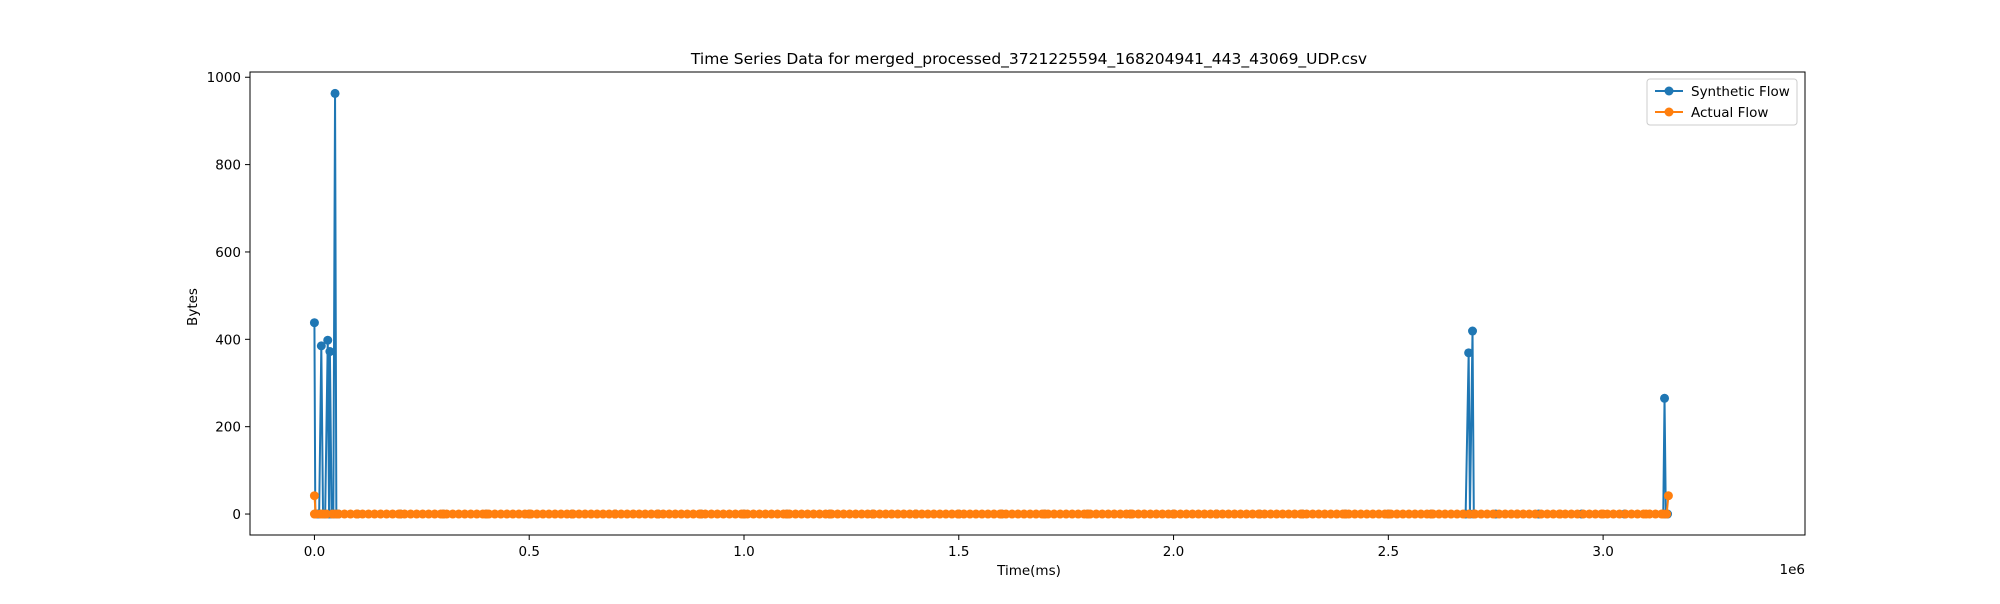 The width and height of the screenshot is (2000, 604). What do you see at coordinates (228, 253) in the screenshot?
I see `y-tick-label: 600` at bounding box center [228, 253].